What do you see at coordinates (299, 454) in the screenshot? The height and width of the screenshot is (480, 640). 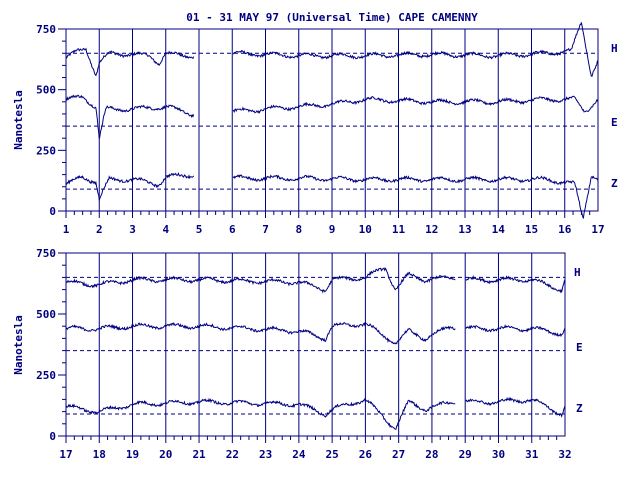 I see `x-tick-label: 24` at bounding box center [299, 454].